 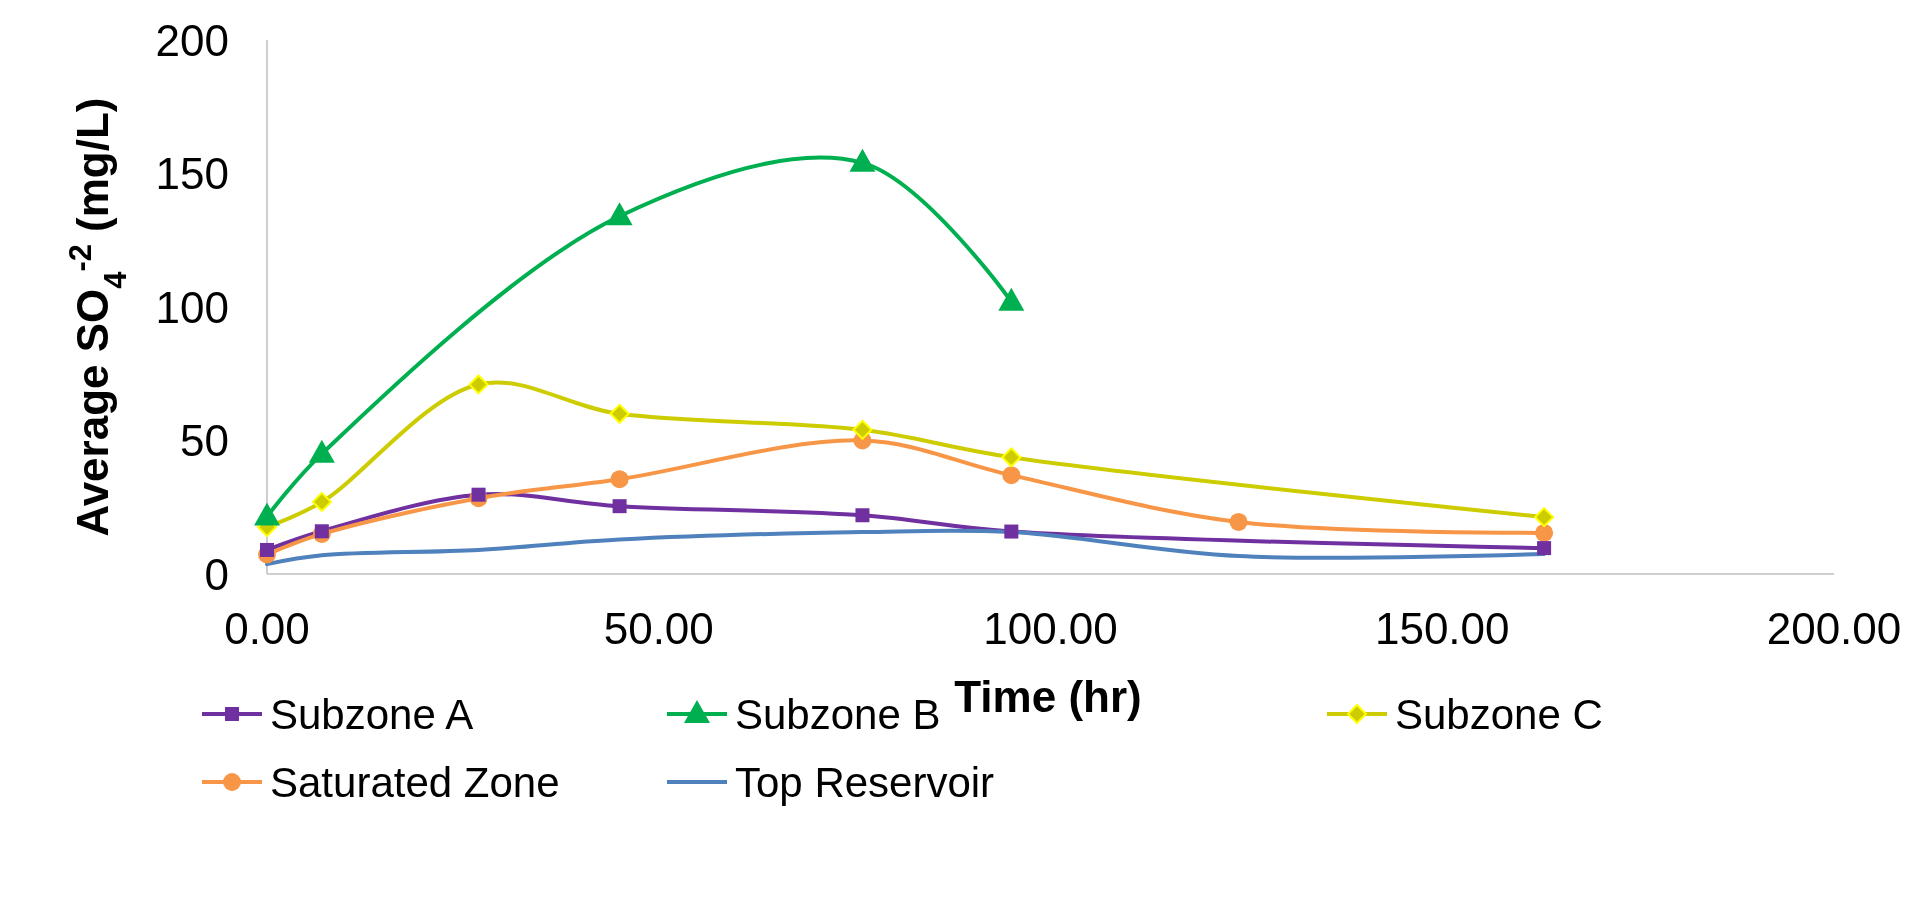 I want to click on y-tick-label: 50, so click(x=204, y=440).